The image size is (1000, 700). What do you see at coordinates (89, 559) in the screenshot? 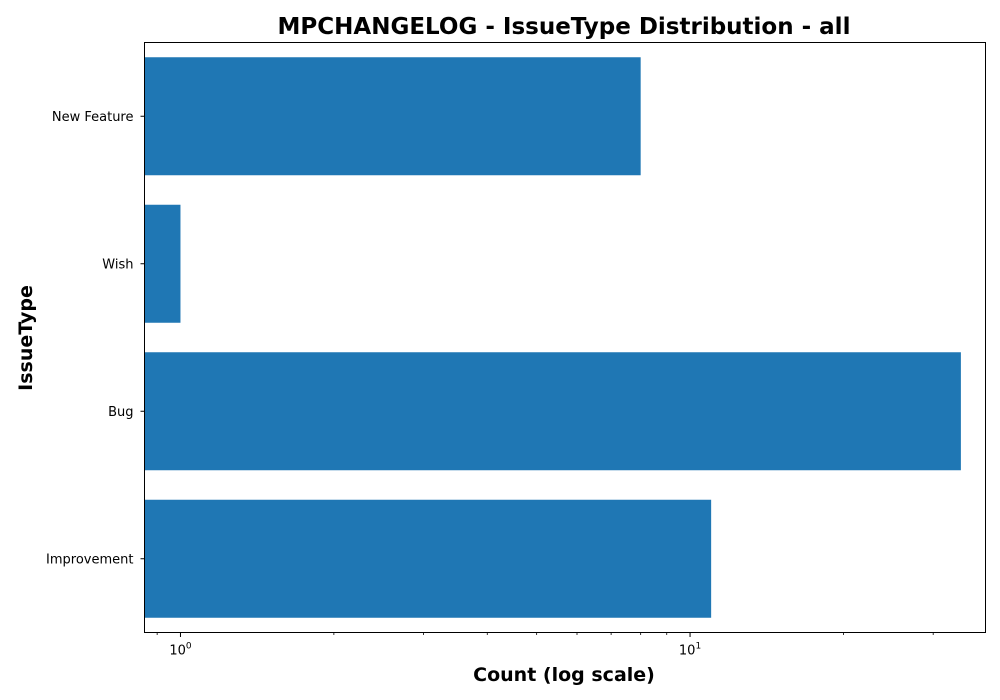
I see `y-tick-label: Improvement` at bounding box center [89, 559].